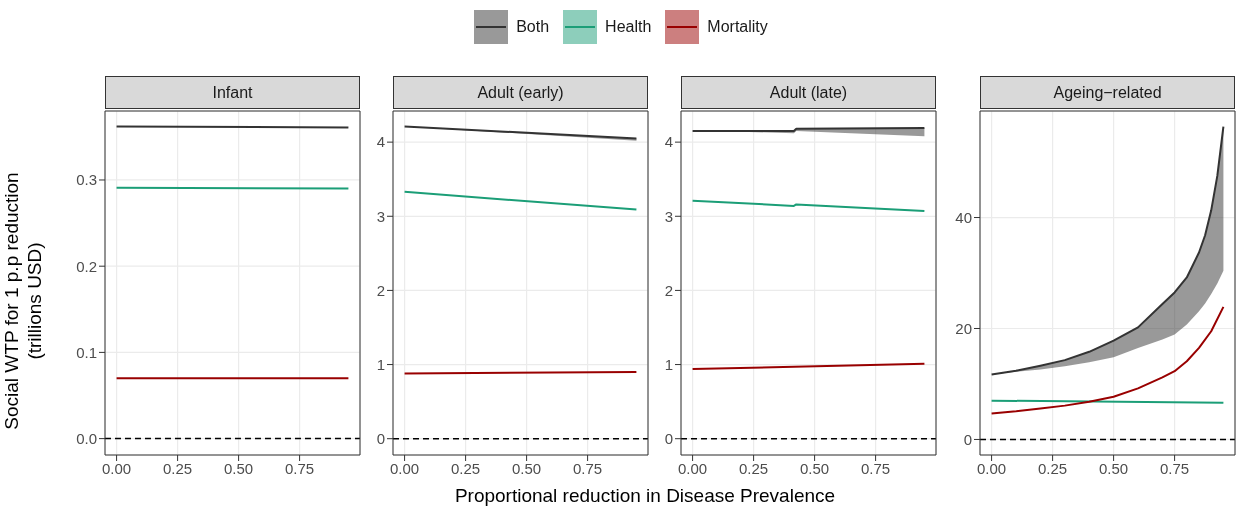  Describe the element at coordinates (232, 92) in the screenshot. I see `chart-title: Infant` at that location.